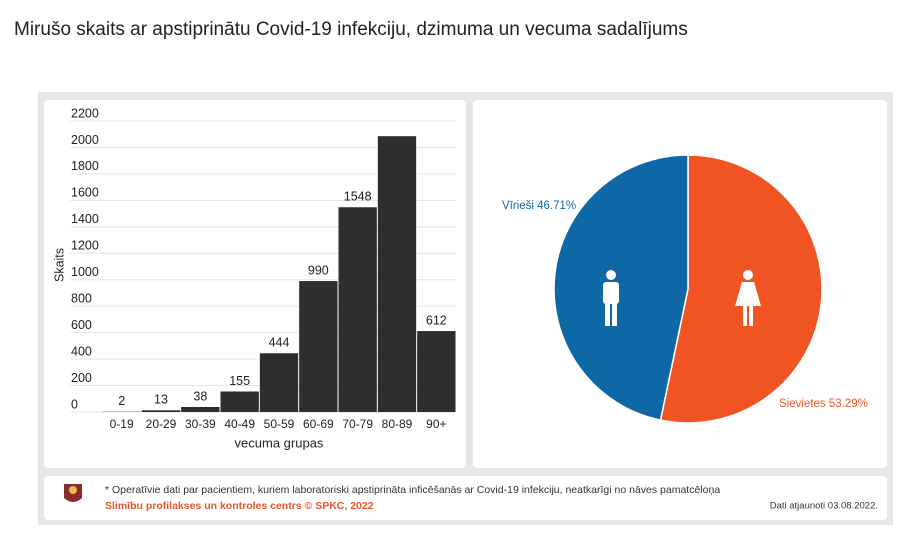 This screenshot has height=555, width=918. I want to click on x-tick-label: 0-19, so click(122, 424).